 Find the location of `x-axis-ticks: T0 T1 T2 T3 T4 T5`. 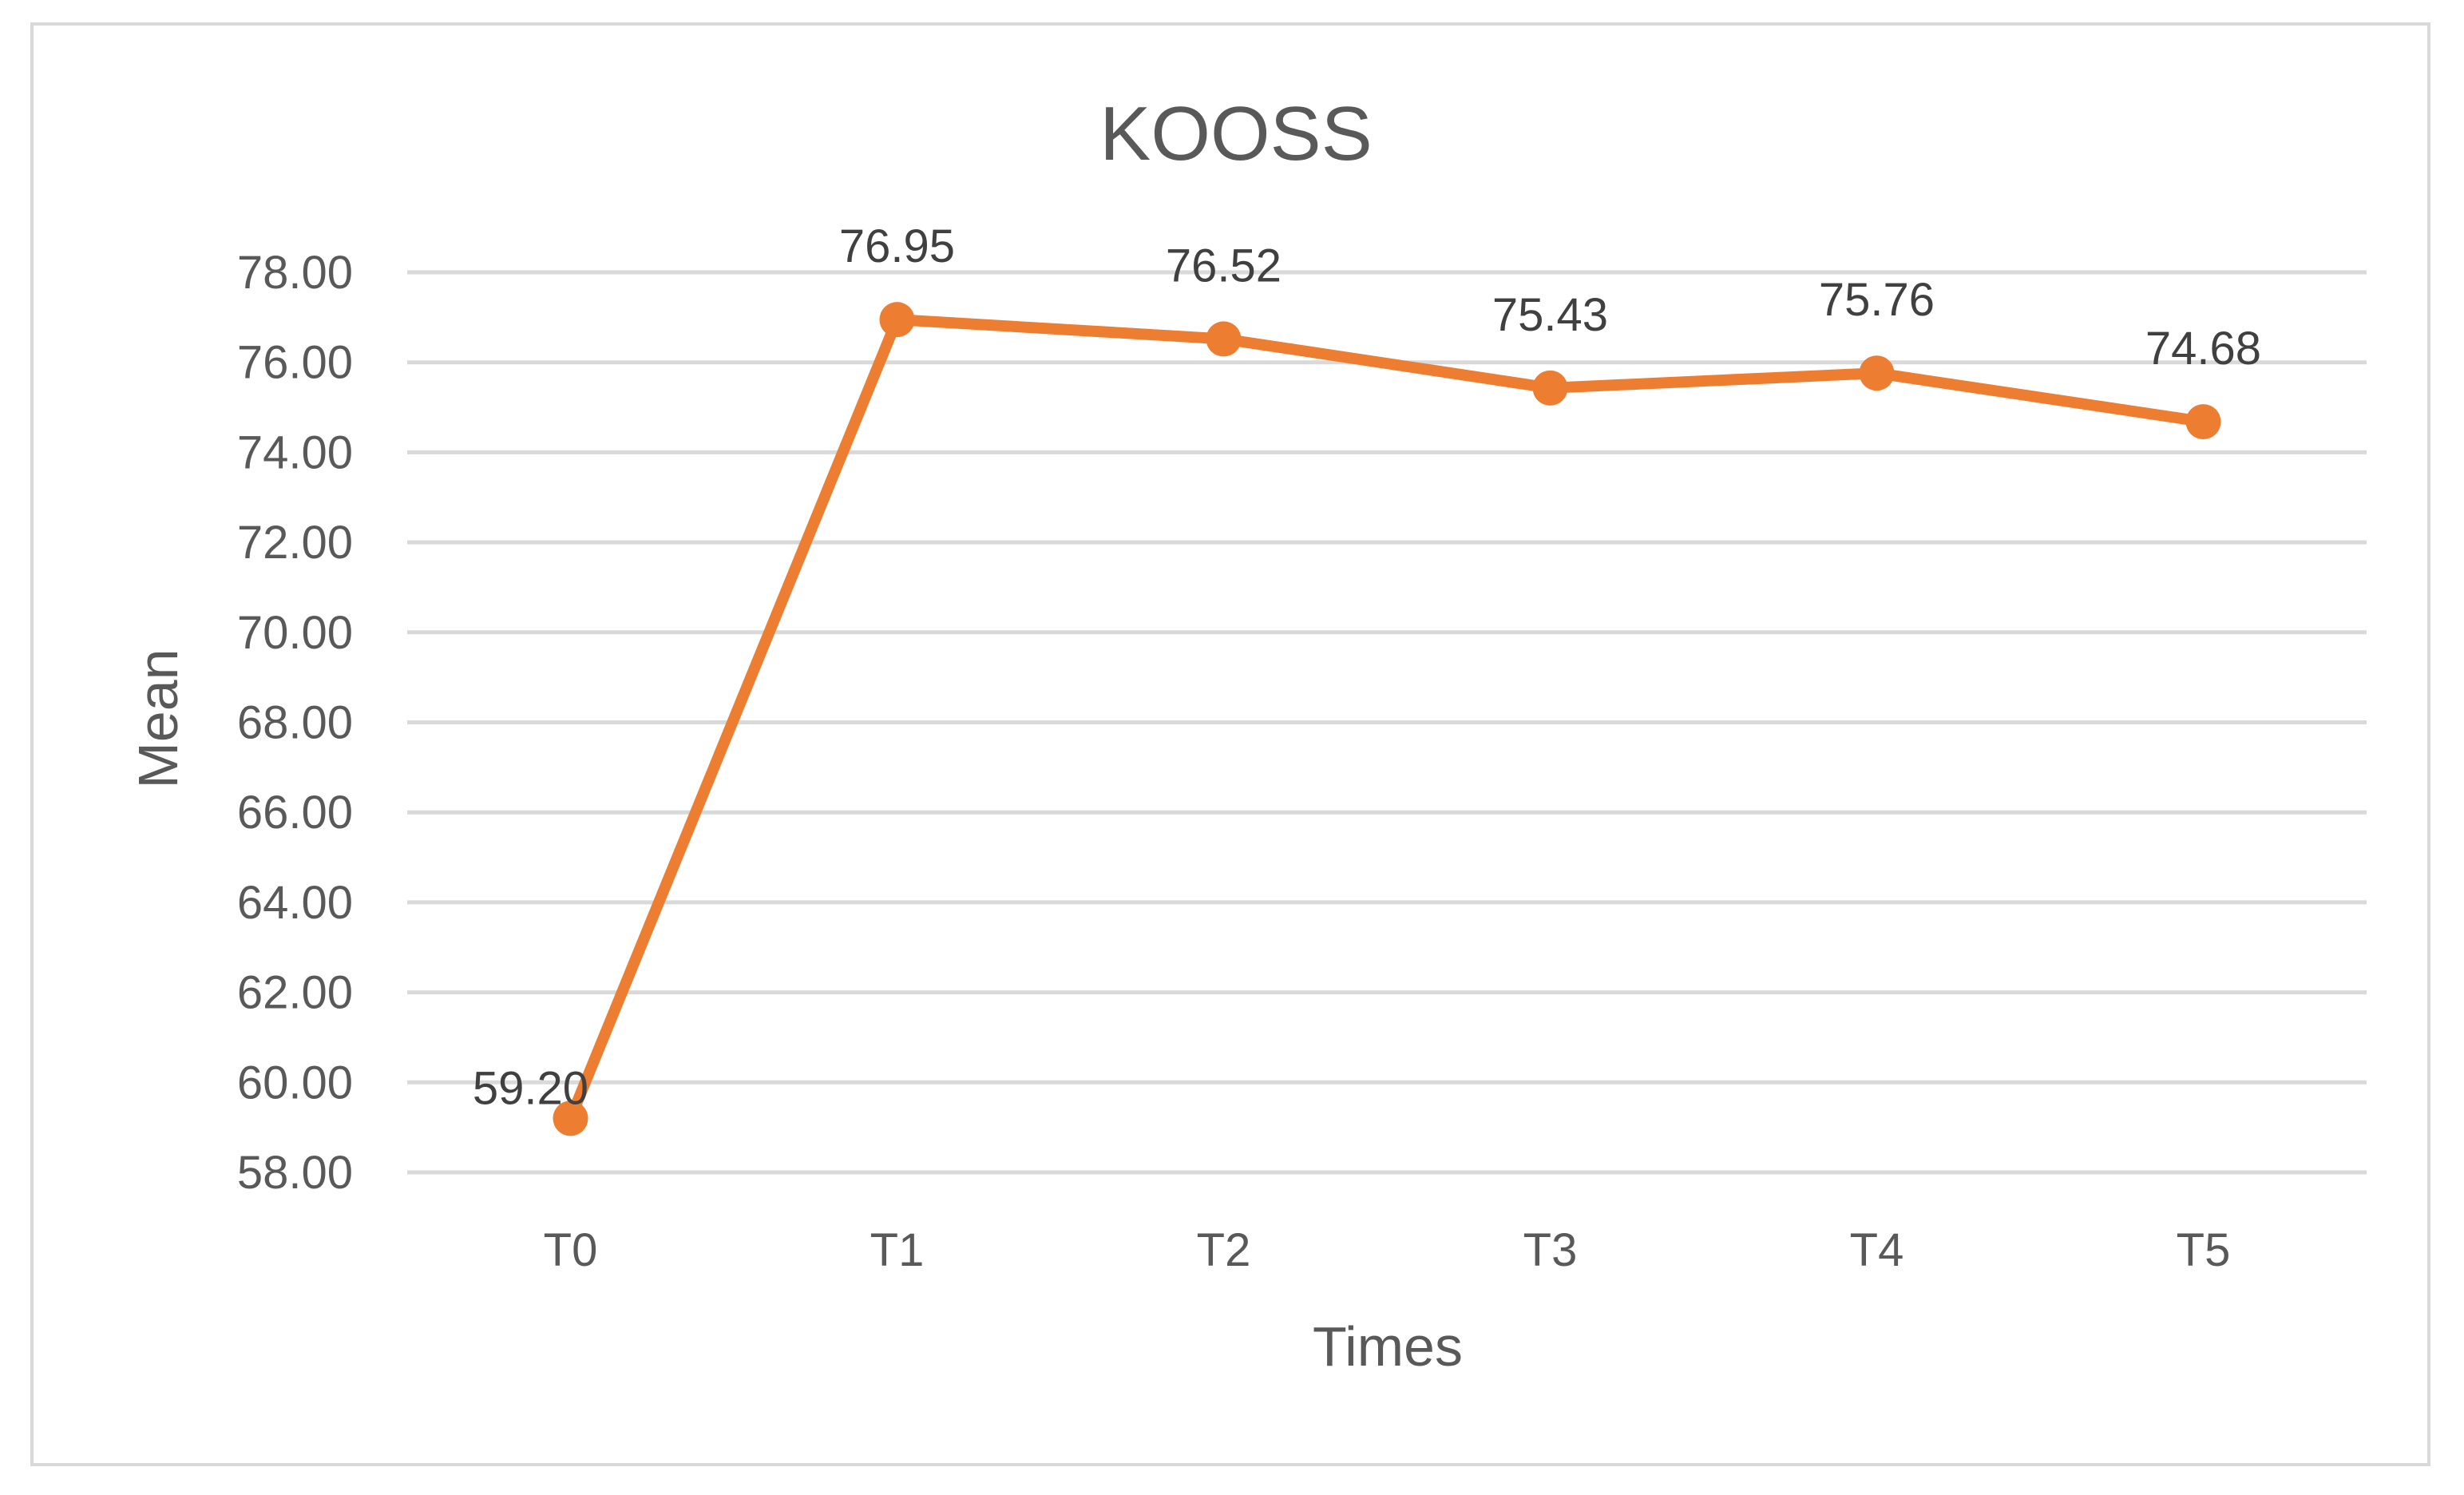

x-axis-ticks: T0 T1 T2 T3 T4 T5 is located at coordinates (1387, 1250).